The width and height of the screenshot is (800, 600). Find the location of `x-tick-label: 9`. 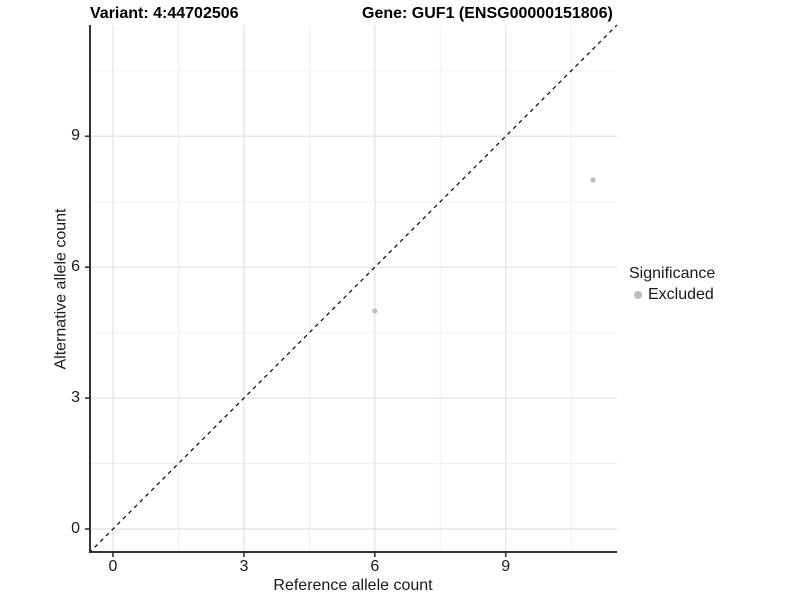

x-tick-label: 9 is located at coordinates (506, 566).